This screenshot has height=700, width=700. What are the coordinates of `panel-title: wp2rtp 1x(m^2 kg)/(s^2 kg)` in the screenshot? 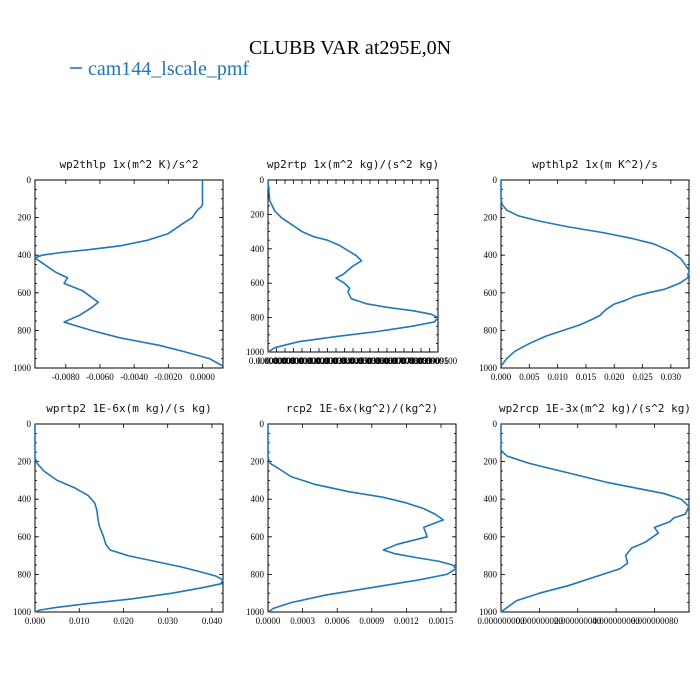 It's located at (353, 164).